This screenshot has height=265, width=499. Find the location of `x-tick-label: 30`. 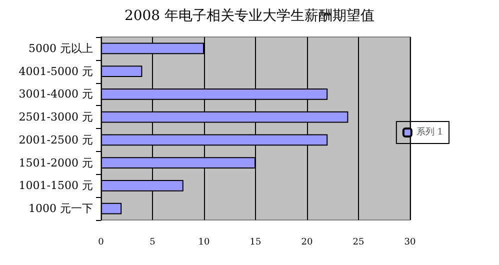

x-tick-label: 30 is located at coordinates (410, 243).